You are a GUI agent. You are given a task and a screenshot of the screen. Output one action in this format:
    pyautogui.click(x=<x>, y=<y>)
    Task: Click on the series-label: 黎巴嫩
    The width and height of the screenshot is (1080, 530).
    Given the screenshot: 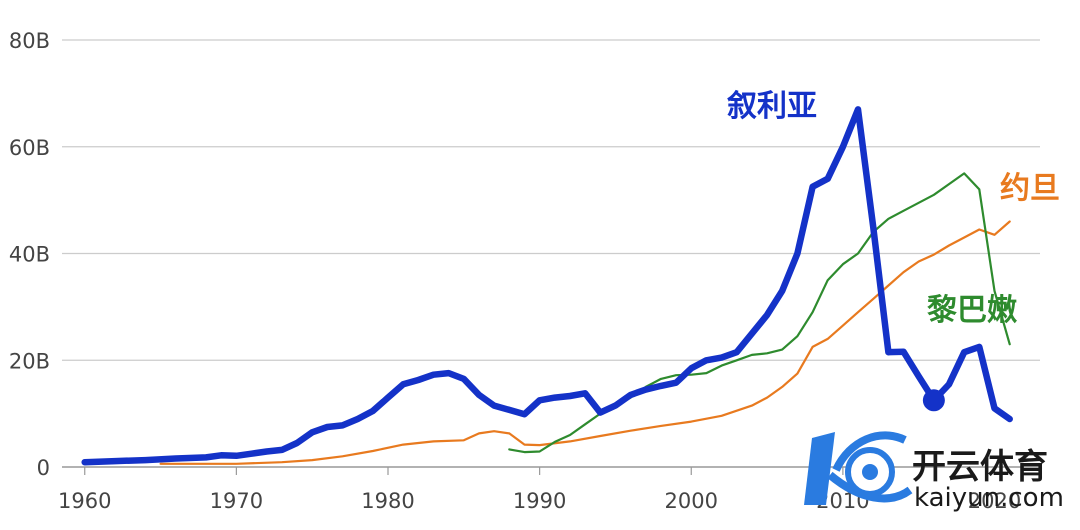 What is the action you would take?
    pyautogui.click(x=972, y=310)
    